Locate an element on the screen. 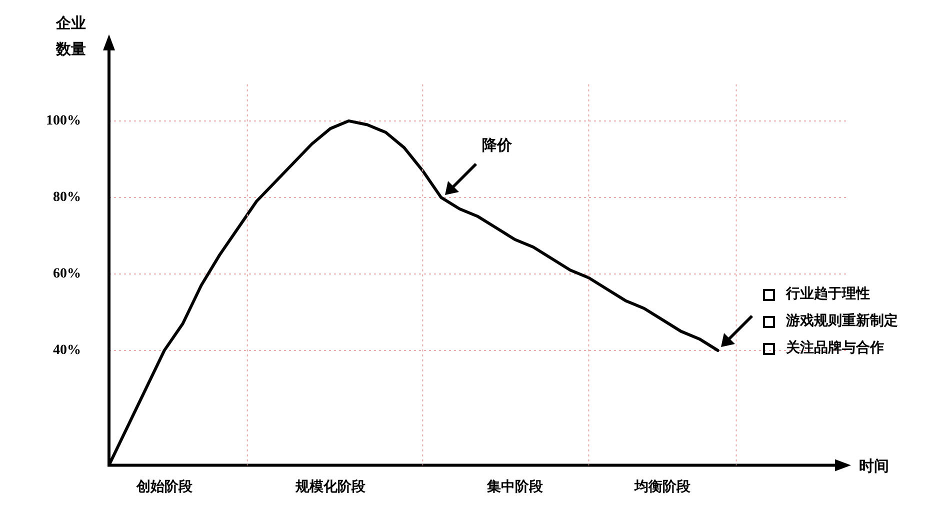 The width and height of the screenshot is (925, 524). annotation: 游戏规则重新制定 is located at coordinates (842, 321).